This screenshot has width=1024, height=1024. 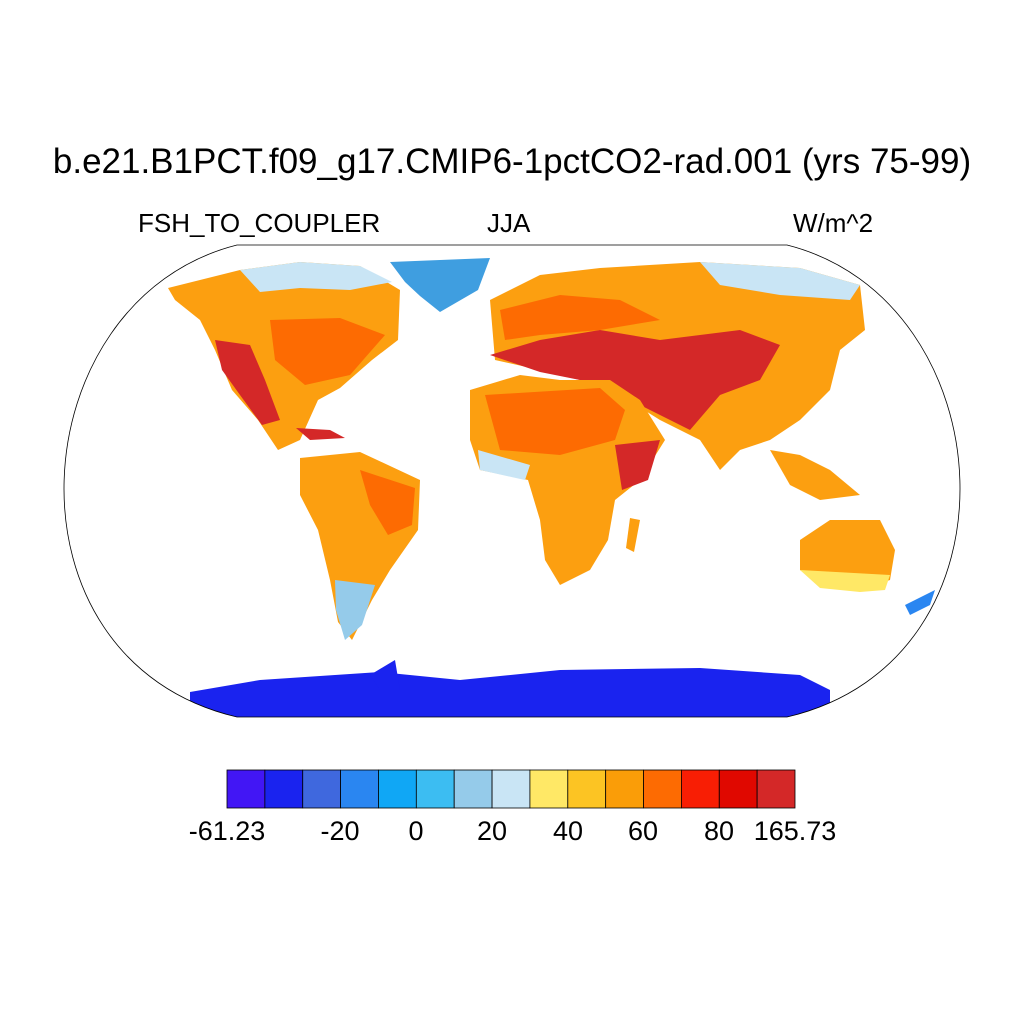 What do you see at coordinates (387, 502) in the screenshot?
I see `south-america-hot` at bounding box center [387, 502].